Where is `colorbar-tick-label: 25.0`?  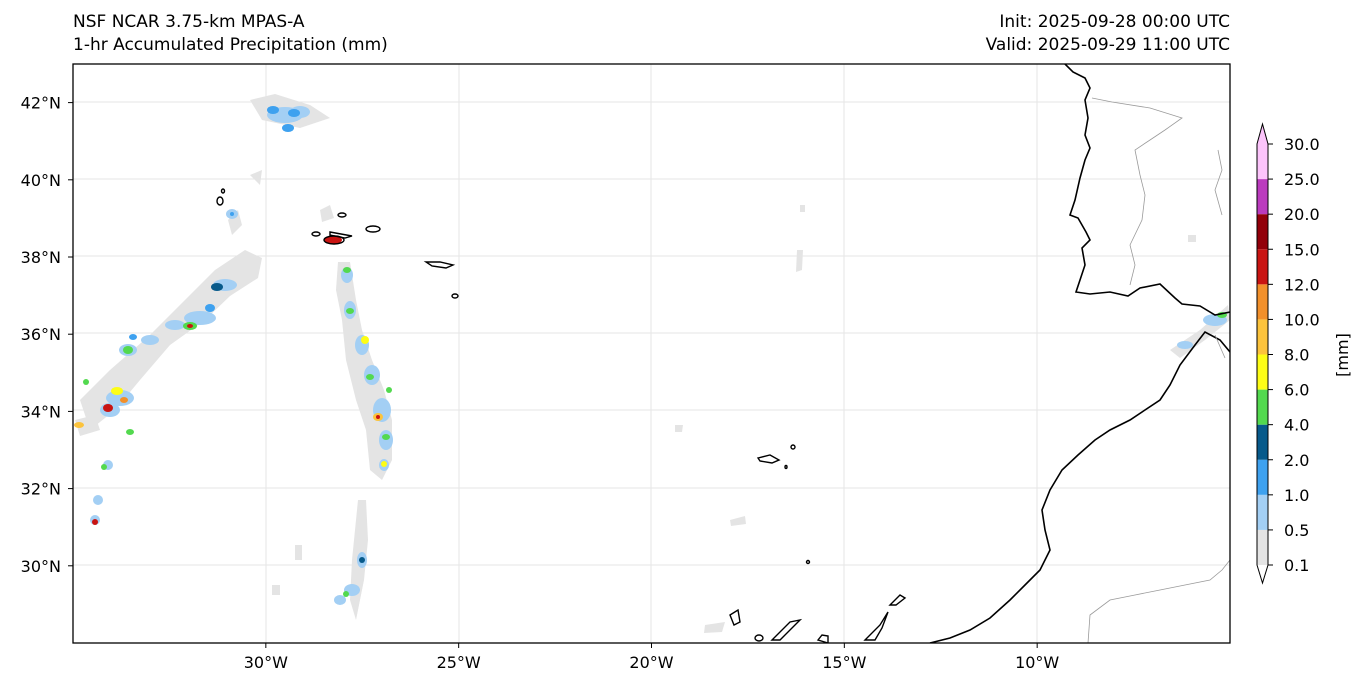 colorbar-tick-label: 25.0 is located at coordinates (1302, 179).